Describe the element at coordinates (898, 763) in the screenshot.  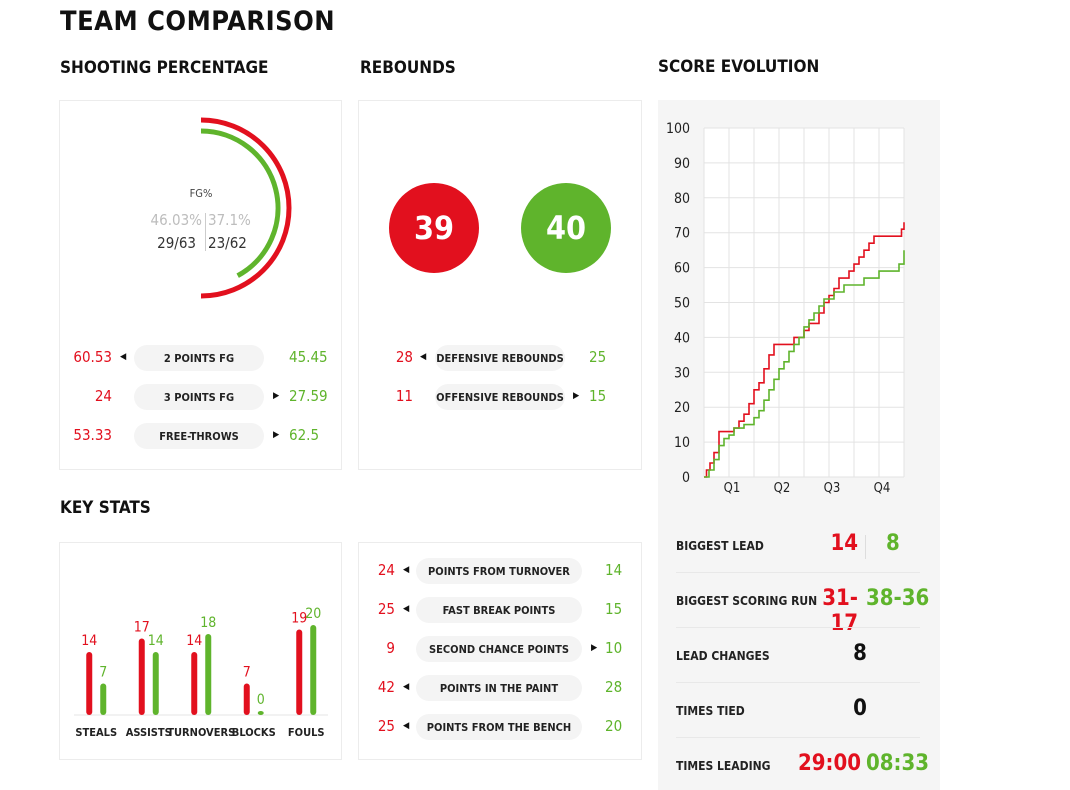
I see `evolution-away-value: 08:33` at that location.